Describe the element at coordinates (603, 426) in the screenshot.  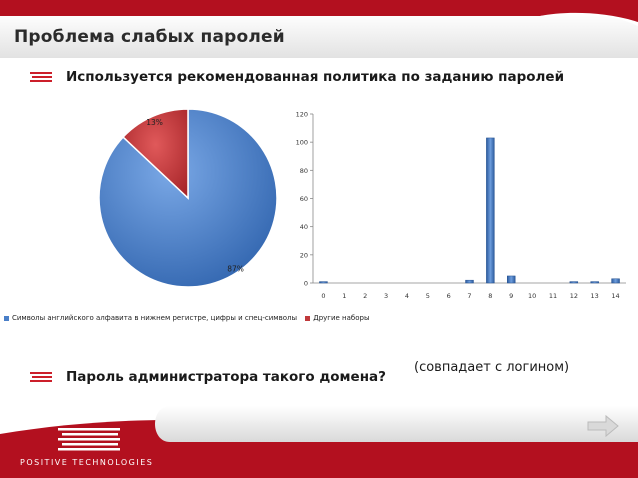
I see `arrow-right-icon` at that location.